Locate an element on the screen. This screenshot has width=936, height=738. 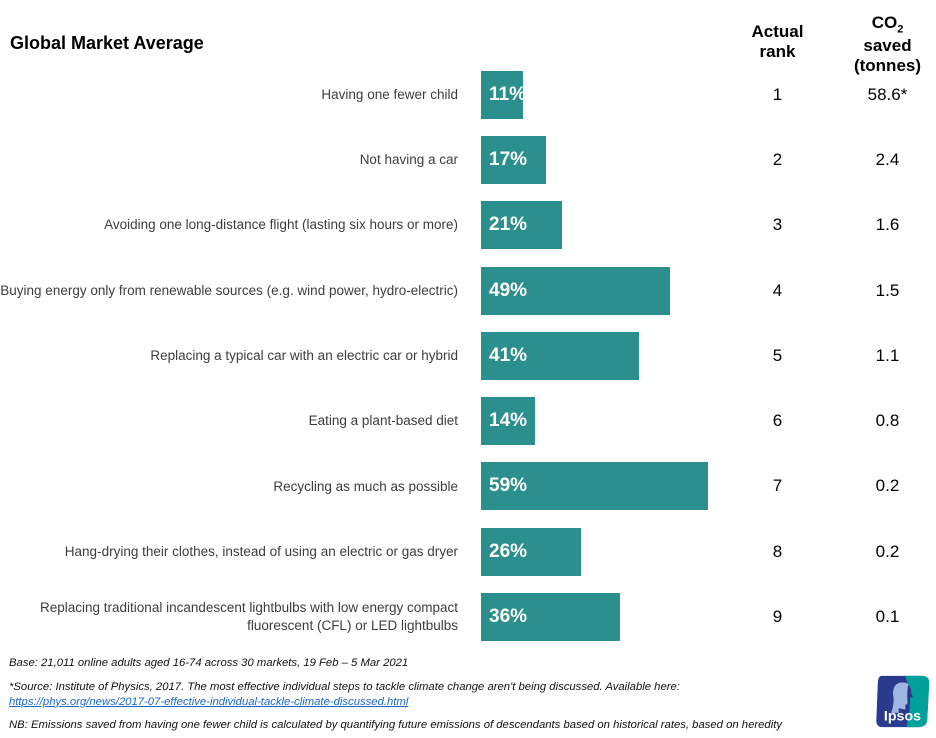
rank-value: 6 is located at coordinates (777, 421).